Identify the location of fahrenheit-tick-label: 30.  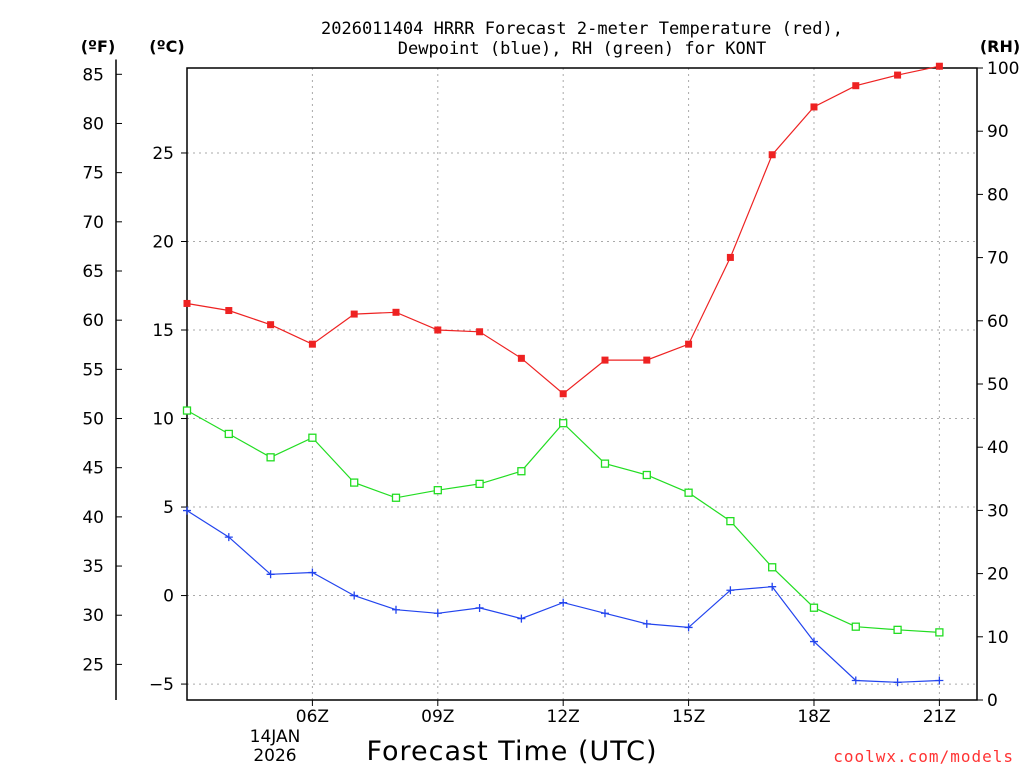
(93, 616).